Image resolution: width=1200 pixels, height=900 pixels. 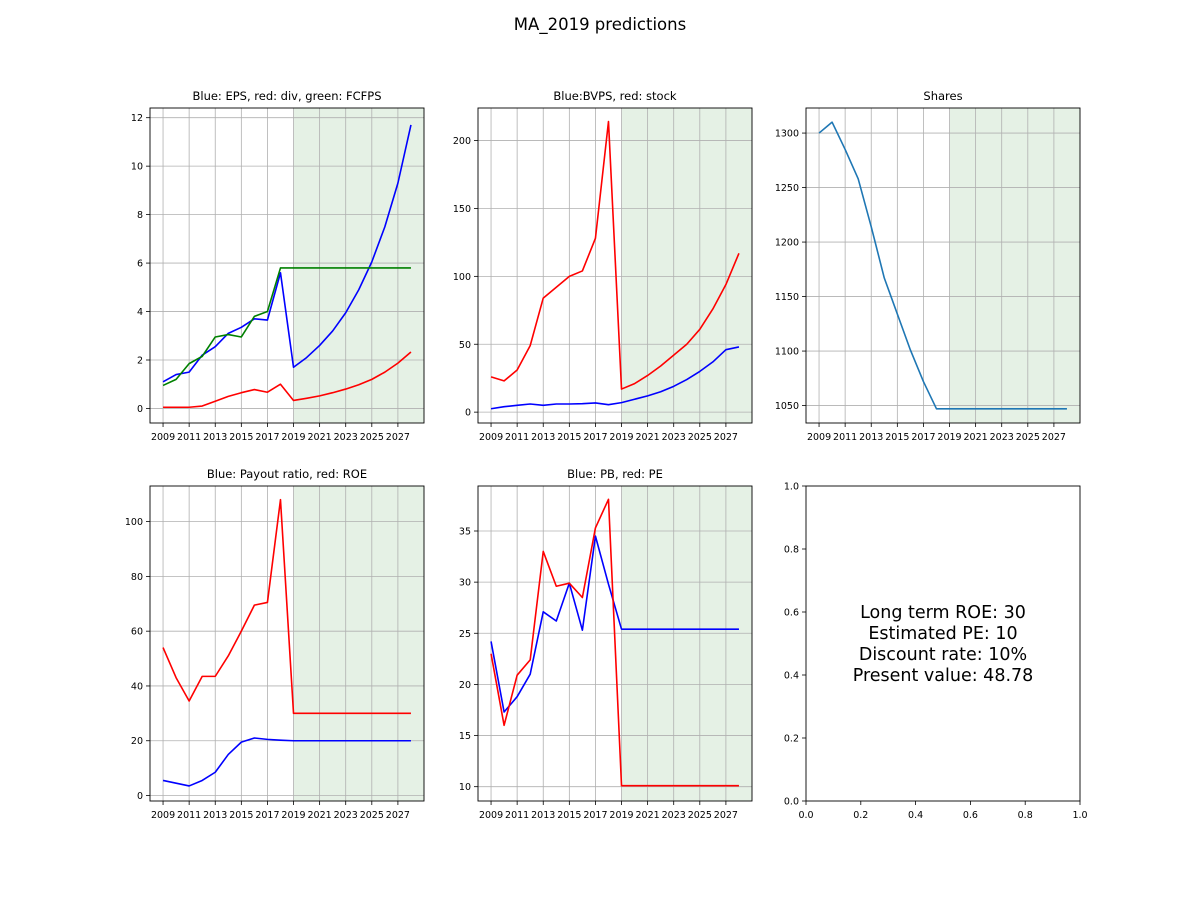 What do you see at coordinates (787, 243) in the screenshot?
I see `y-tick-label: 1200` at bounding box center [787, 243].